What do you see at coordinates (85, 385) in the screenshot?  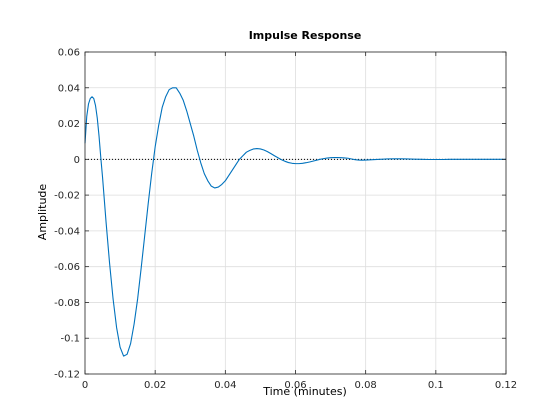 I see `x-tick-label: 0` at bounding box center [85, 385].